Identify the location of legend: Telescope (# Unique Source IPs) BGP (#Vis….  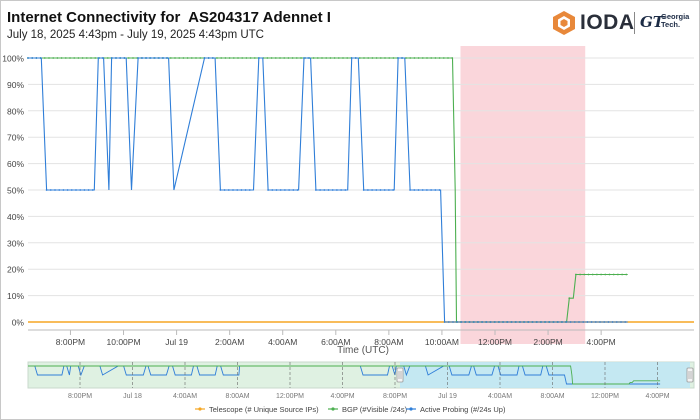
(350, 409).